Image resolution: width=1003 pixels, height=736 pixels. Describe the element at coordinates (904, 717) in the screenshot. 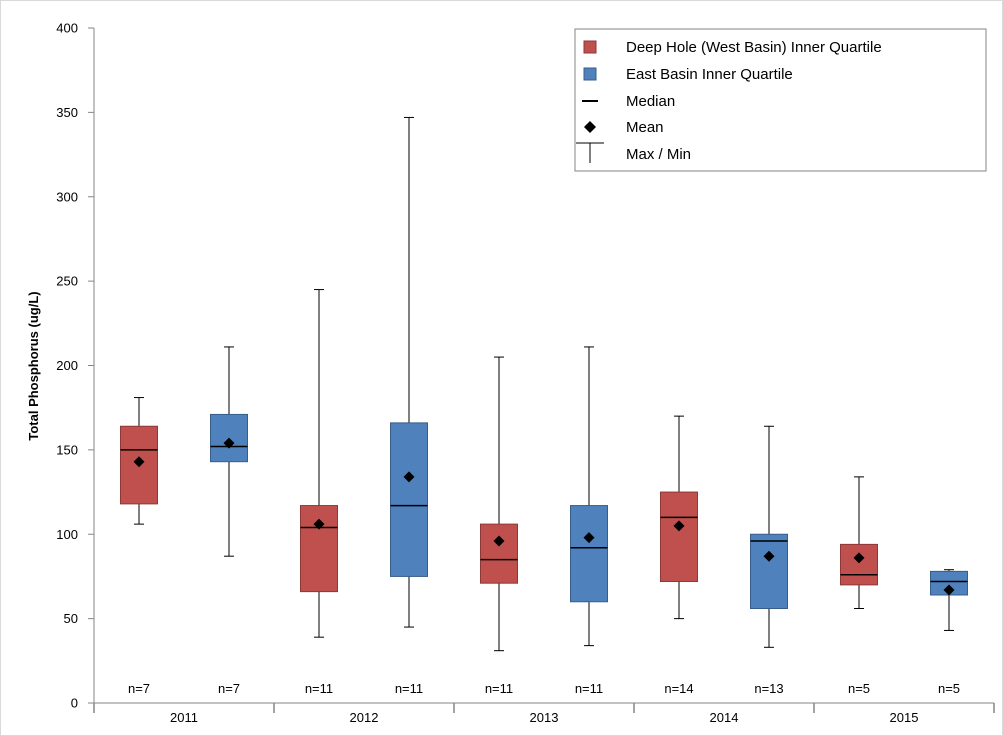

I see `x-group-label: 2015` at that location.